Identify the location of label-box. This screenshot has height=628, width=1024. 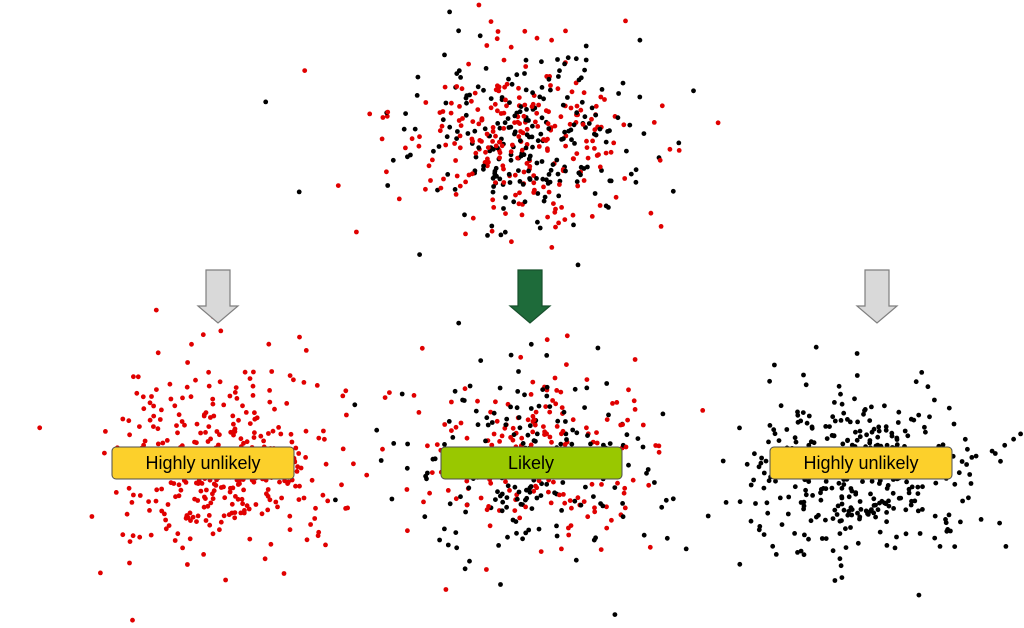
(531, 463).